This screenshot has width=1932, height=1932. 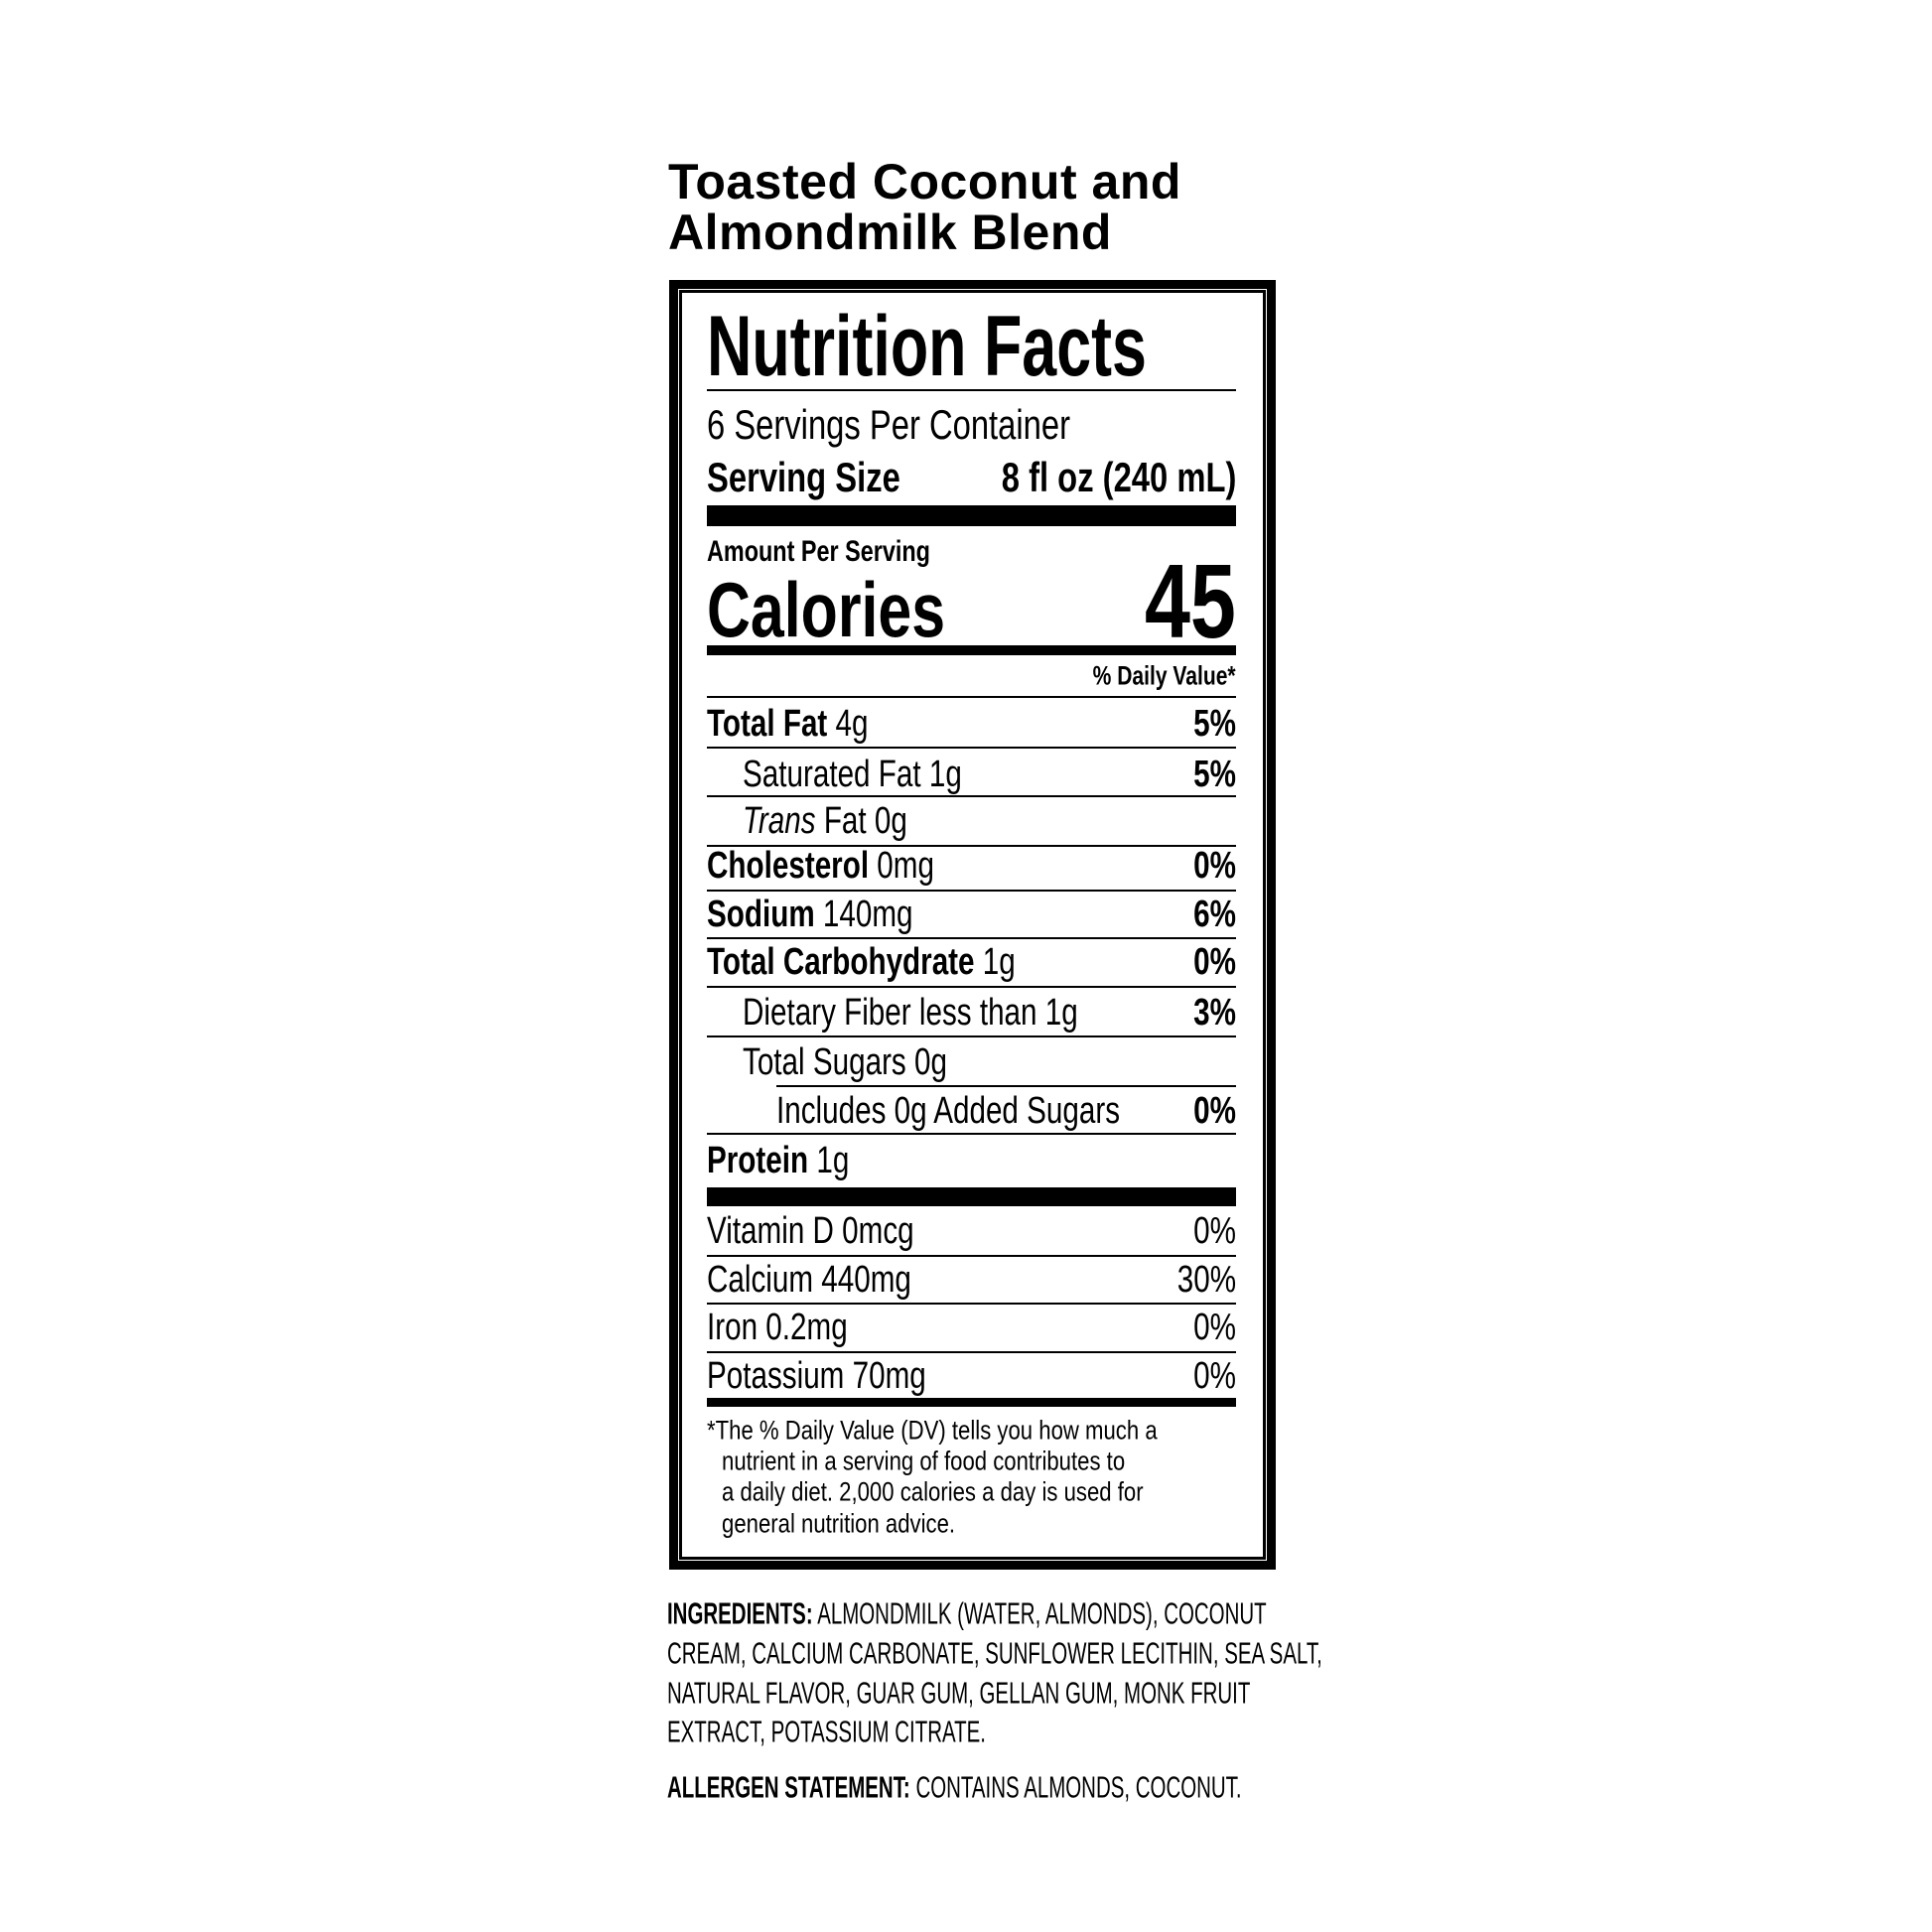 What do you see at coordinates (832, 775) in the screenshot?
I see `nutrient-name: Saturated Fat` at bounding box center [832, 775].